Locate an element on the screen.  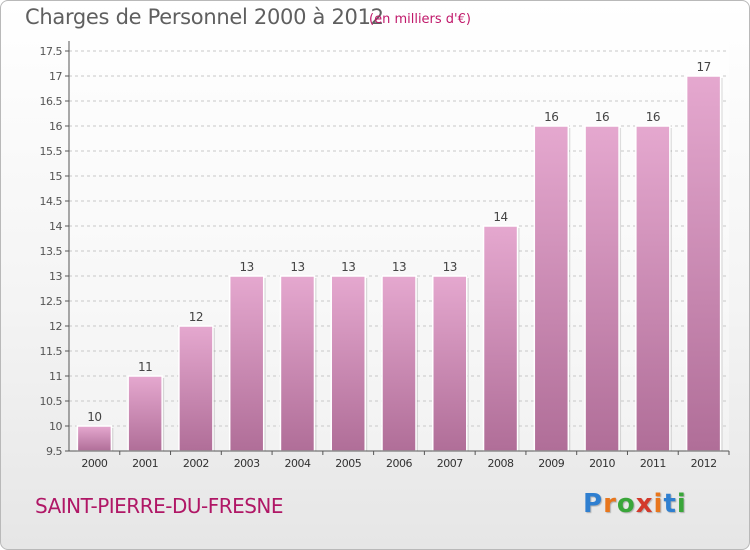
bar-2008 is located at coordinates (500, 338).